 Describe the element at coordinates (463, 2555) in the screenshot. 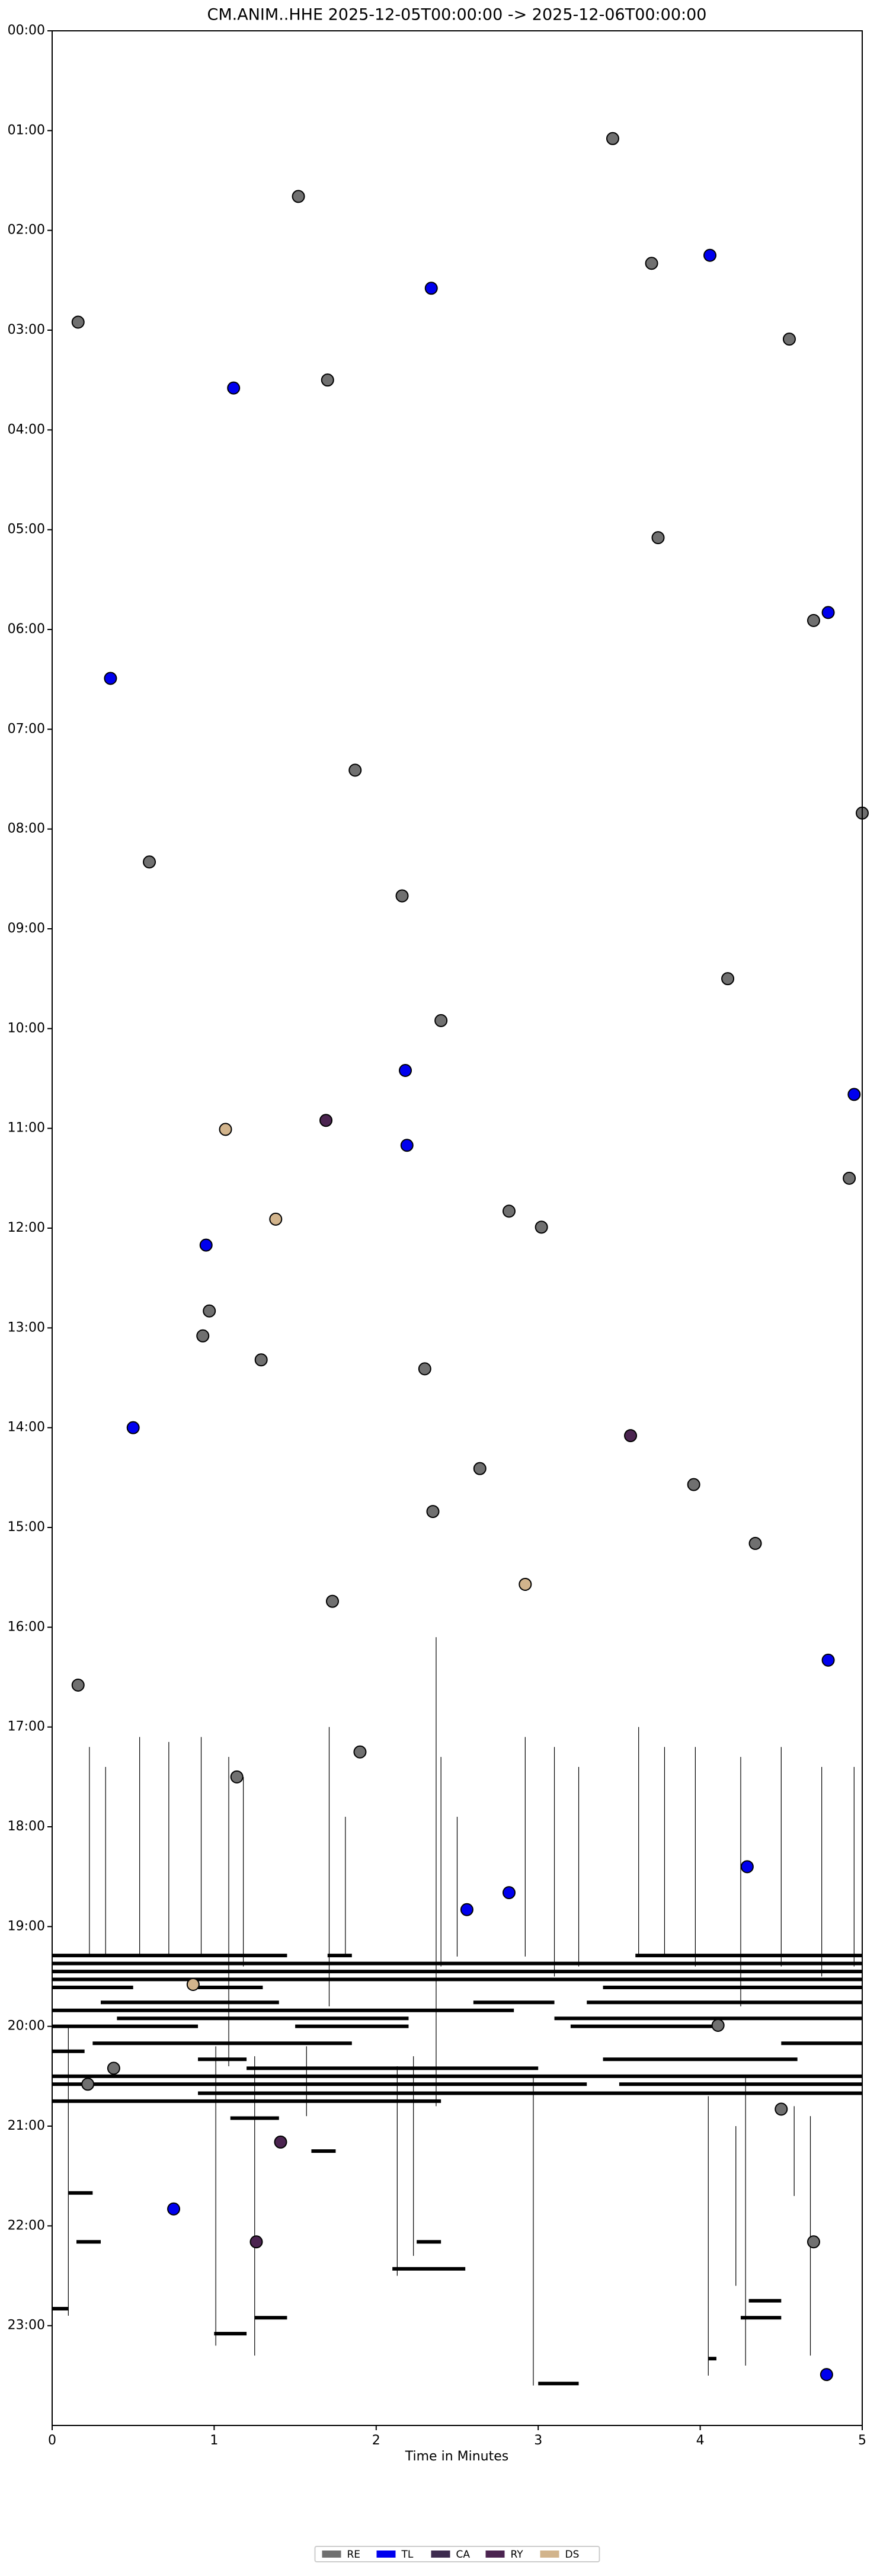

I see `legend-label: CA` at that location.